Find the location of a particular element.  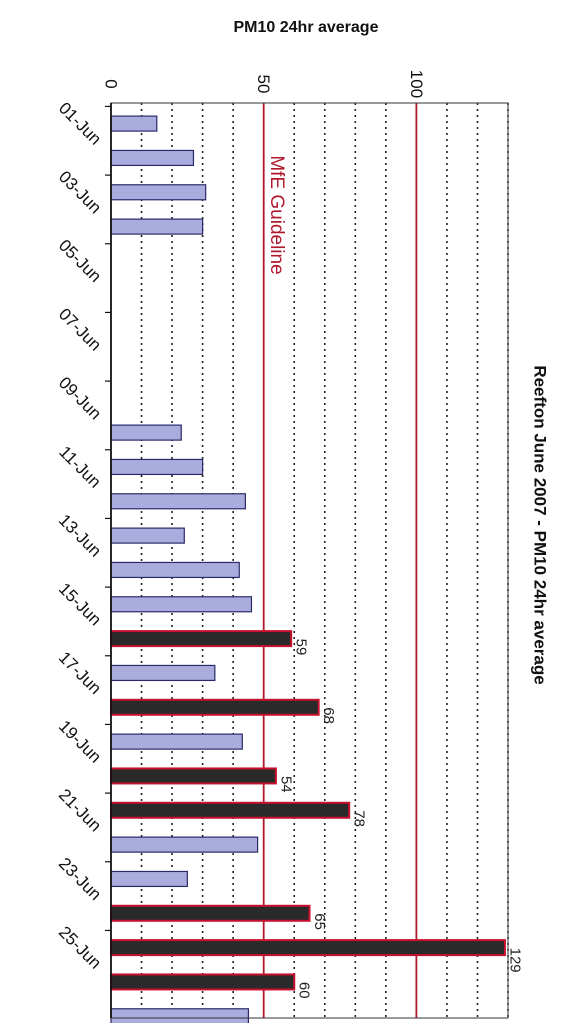

category-tick-label: 15-Jun is located at coordinates (80, 604).